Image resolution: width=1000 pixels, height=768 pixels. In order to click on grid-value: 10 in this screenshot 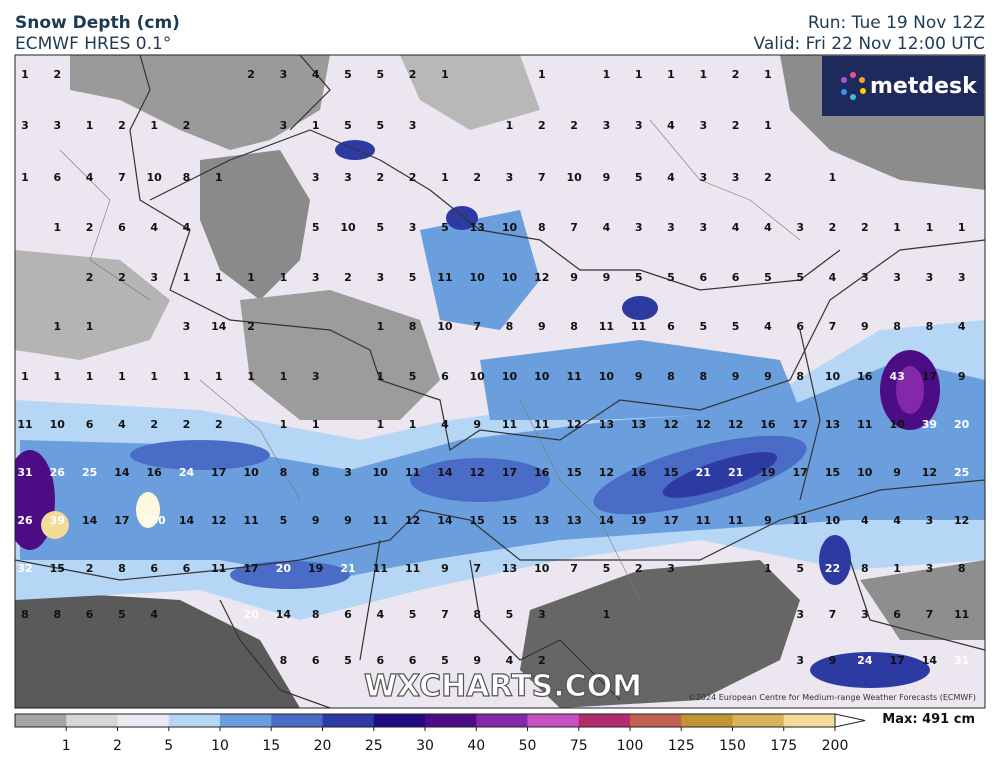, I will do `click(251, 472)`.